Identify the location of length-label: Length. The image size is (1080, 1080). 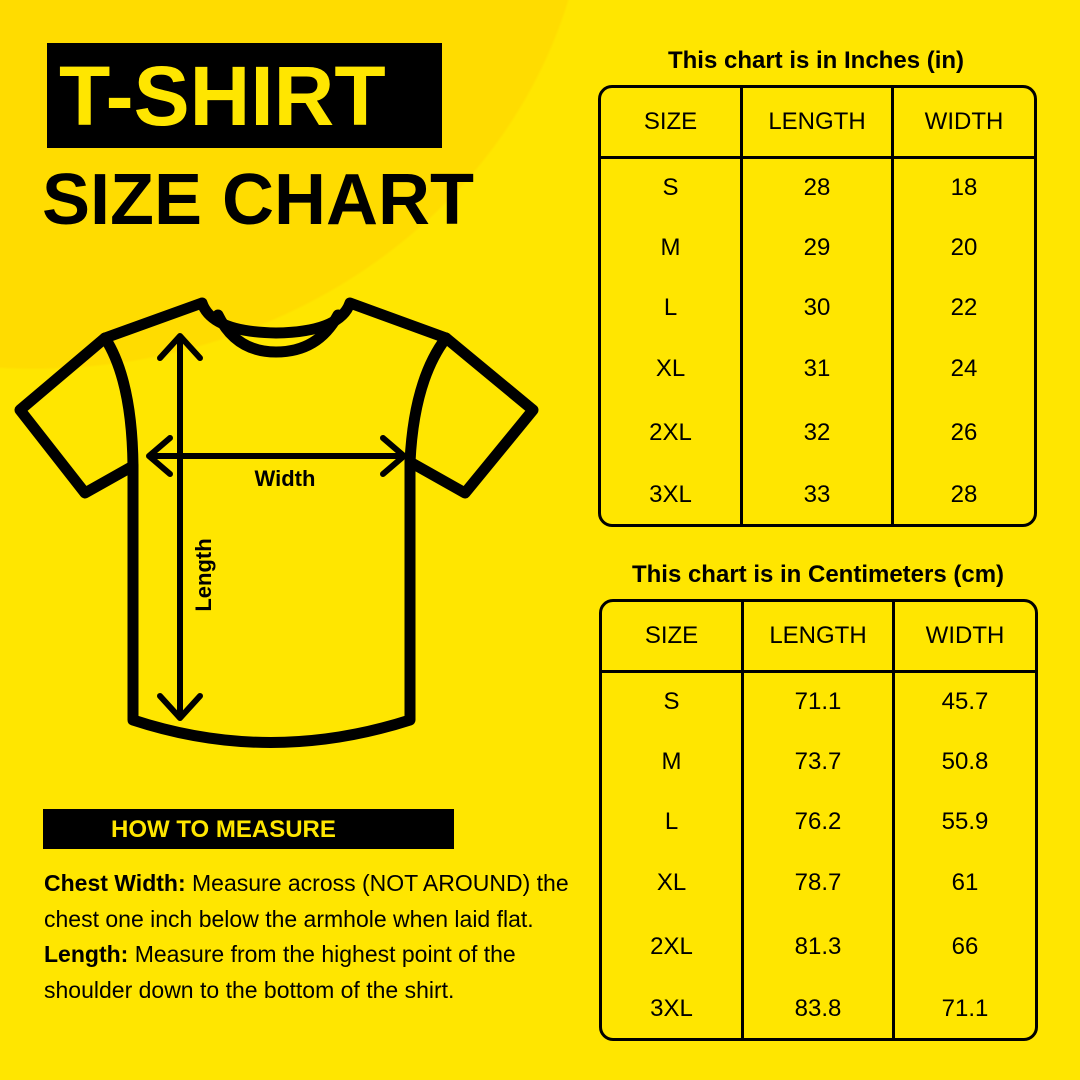
(203, 574).